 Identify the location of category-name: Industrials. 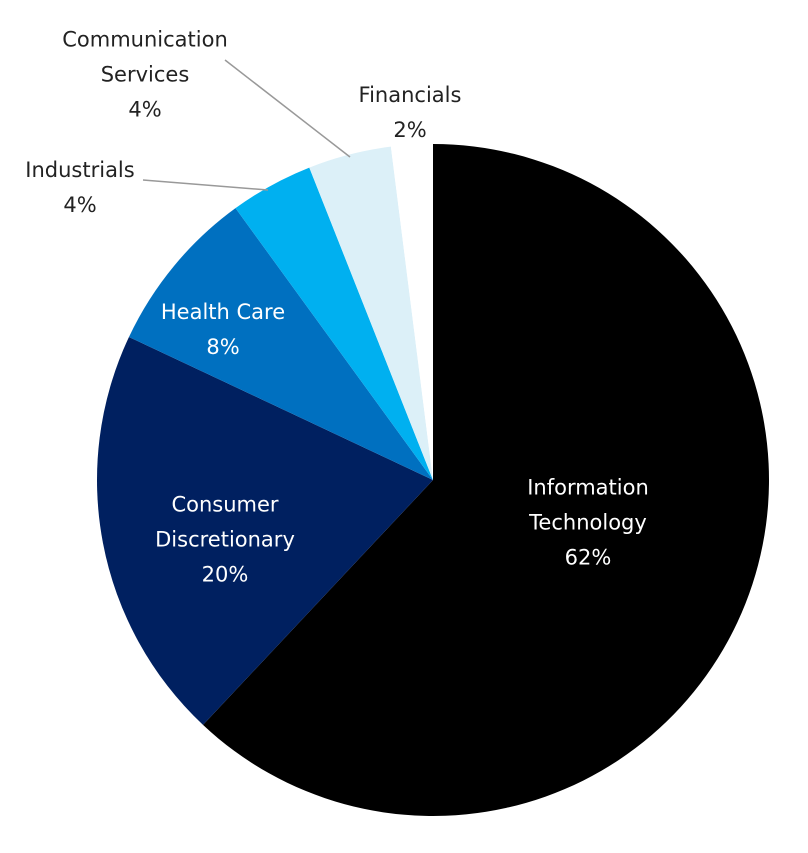
(80, 170).